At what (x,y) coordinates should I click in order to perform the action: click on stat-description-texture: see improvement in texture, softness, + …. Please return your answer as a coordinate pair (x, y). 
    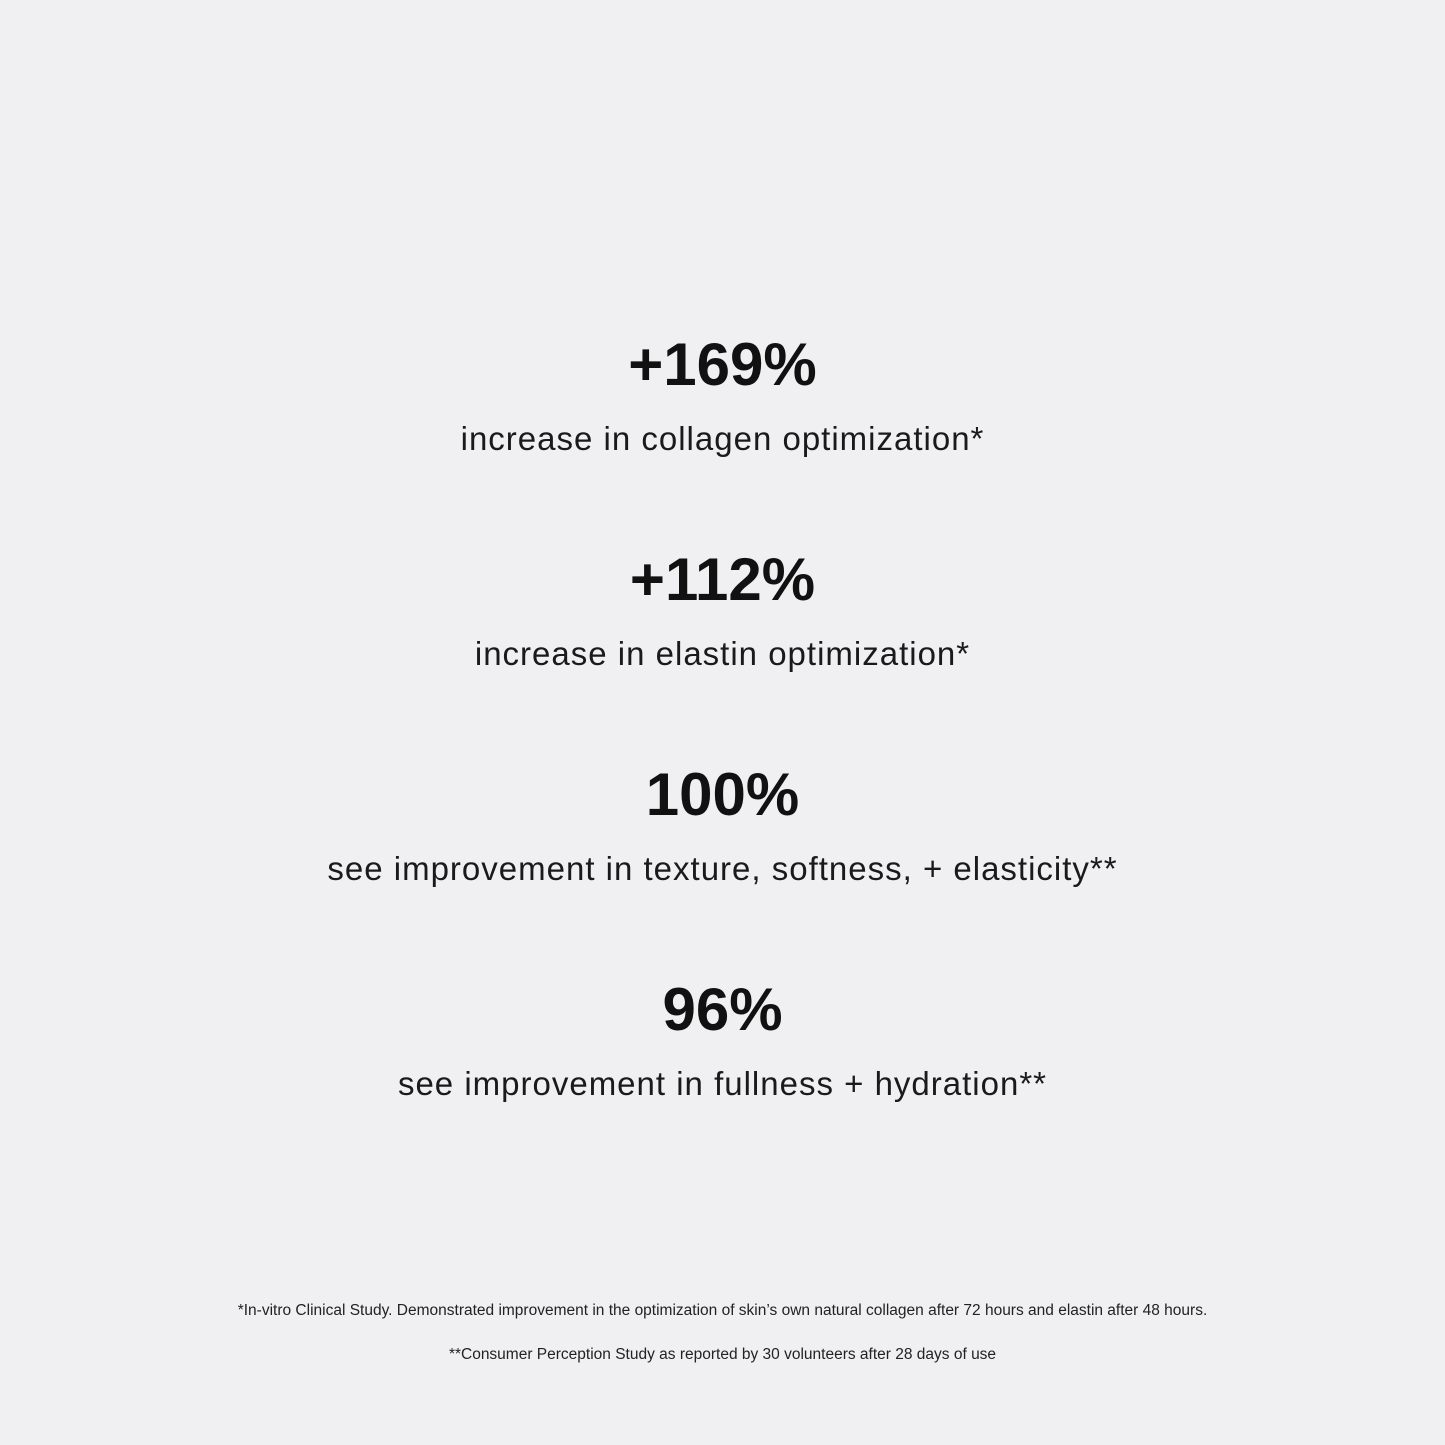
    Looking at the image, I should click on (722, 868).